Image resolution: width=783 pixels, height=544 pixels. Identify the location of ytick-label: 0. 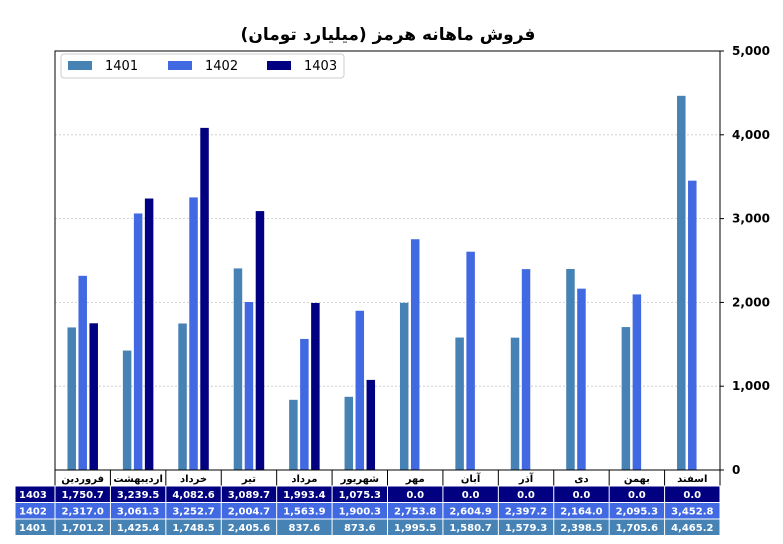
(736, 470).